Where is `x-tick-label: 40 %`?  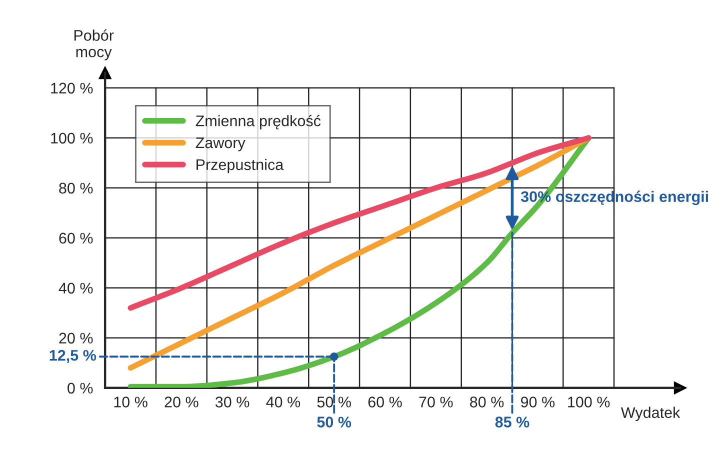 x-tick-label: 40 % is located at coordinates (283, 402).